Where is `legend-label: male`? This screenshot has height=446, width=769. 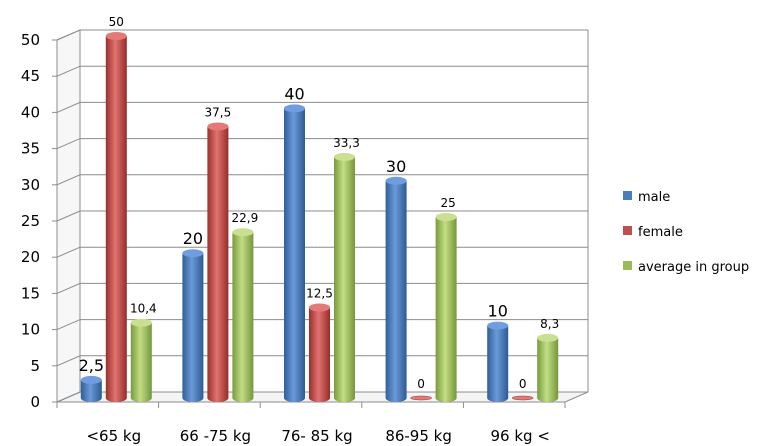
legend-label: male is located at coordinates (654, 197).